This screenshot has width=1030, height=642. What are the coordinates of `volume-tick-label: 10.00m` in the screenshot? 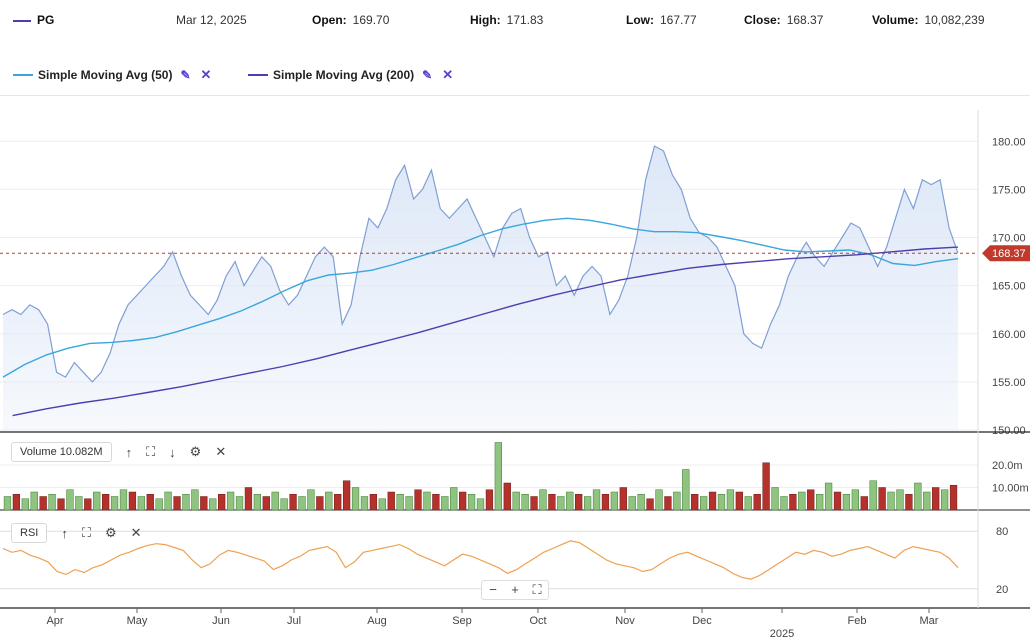 It's located at (1010, 489).